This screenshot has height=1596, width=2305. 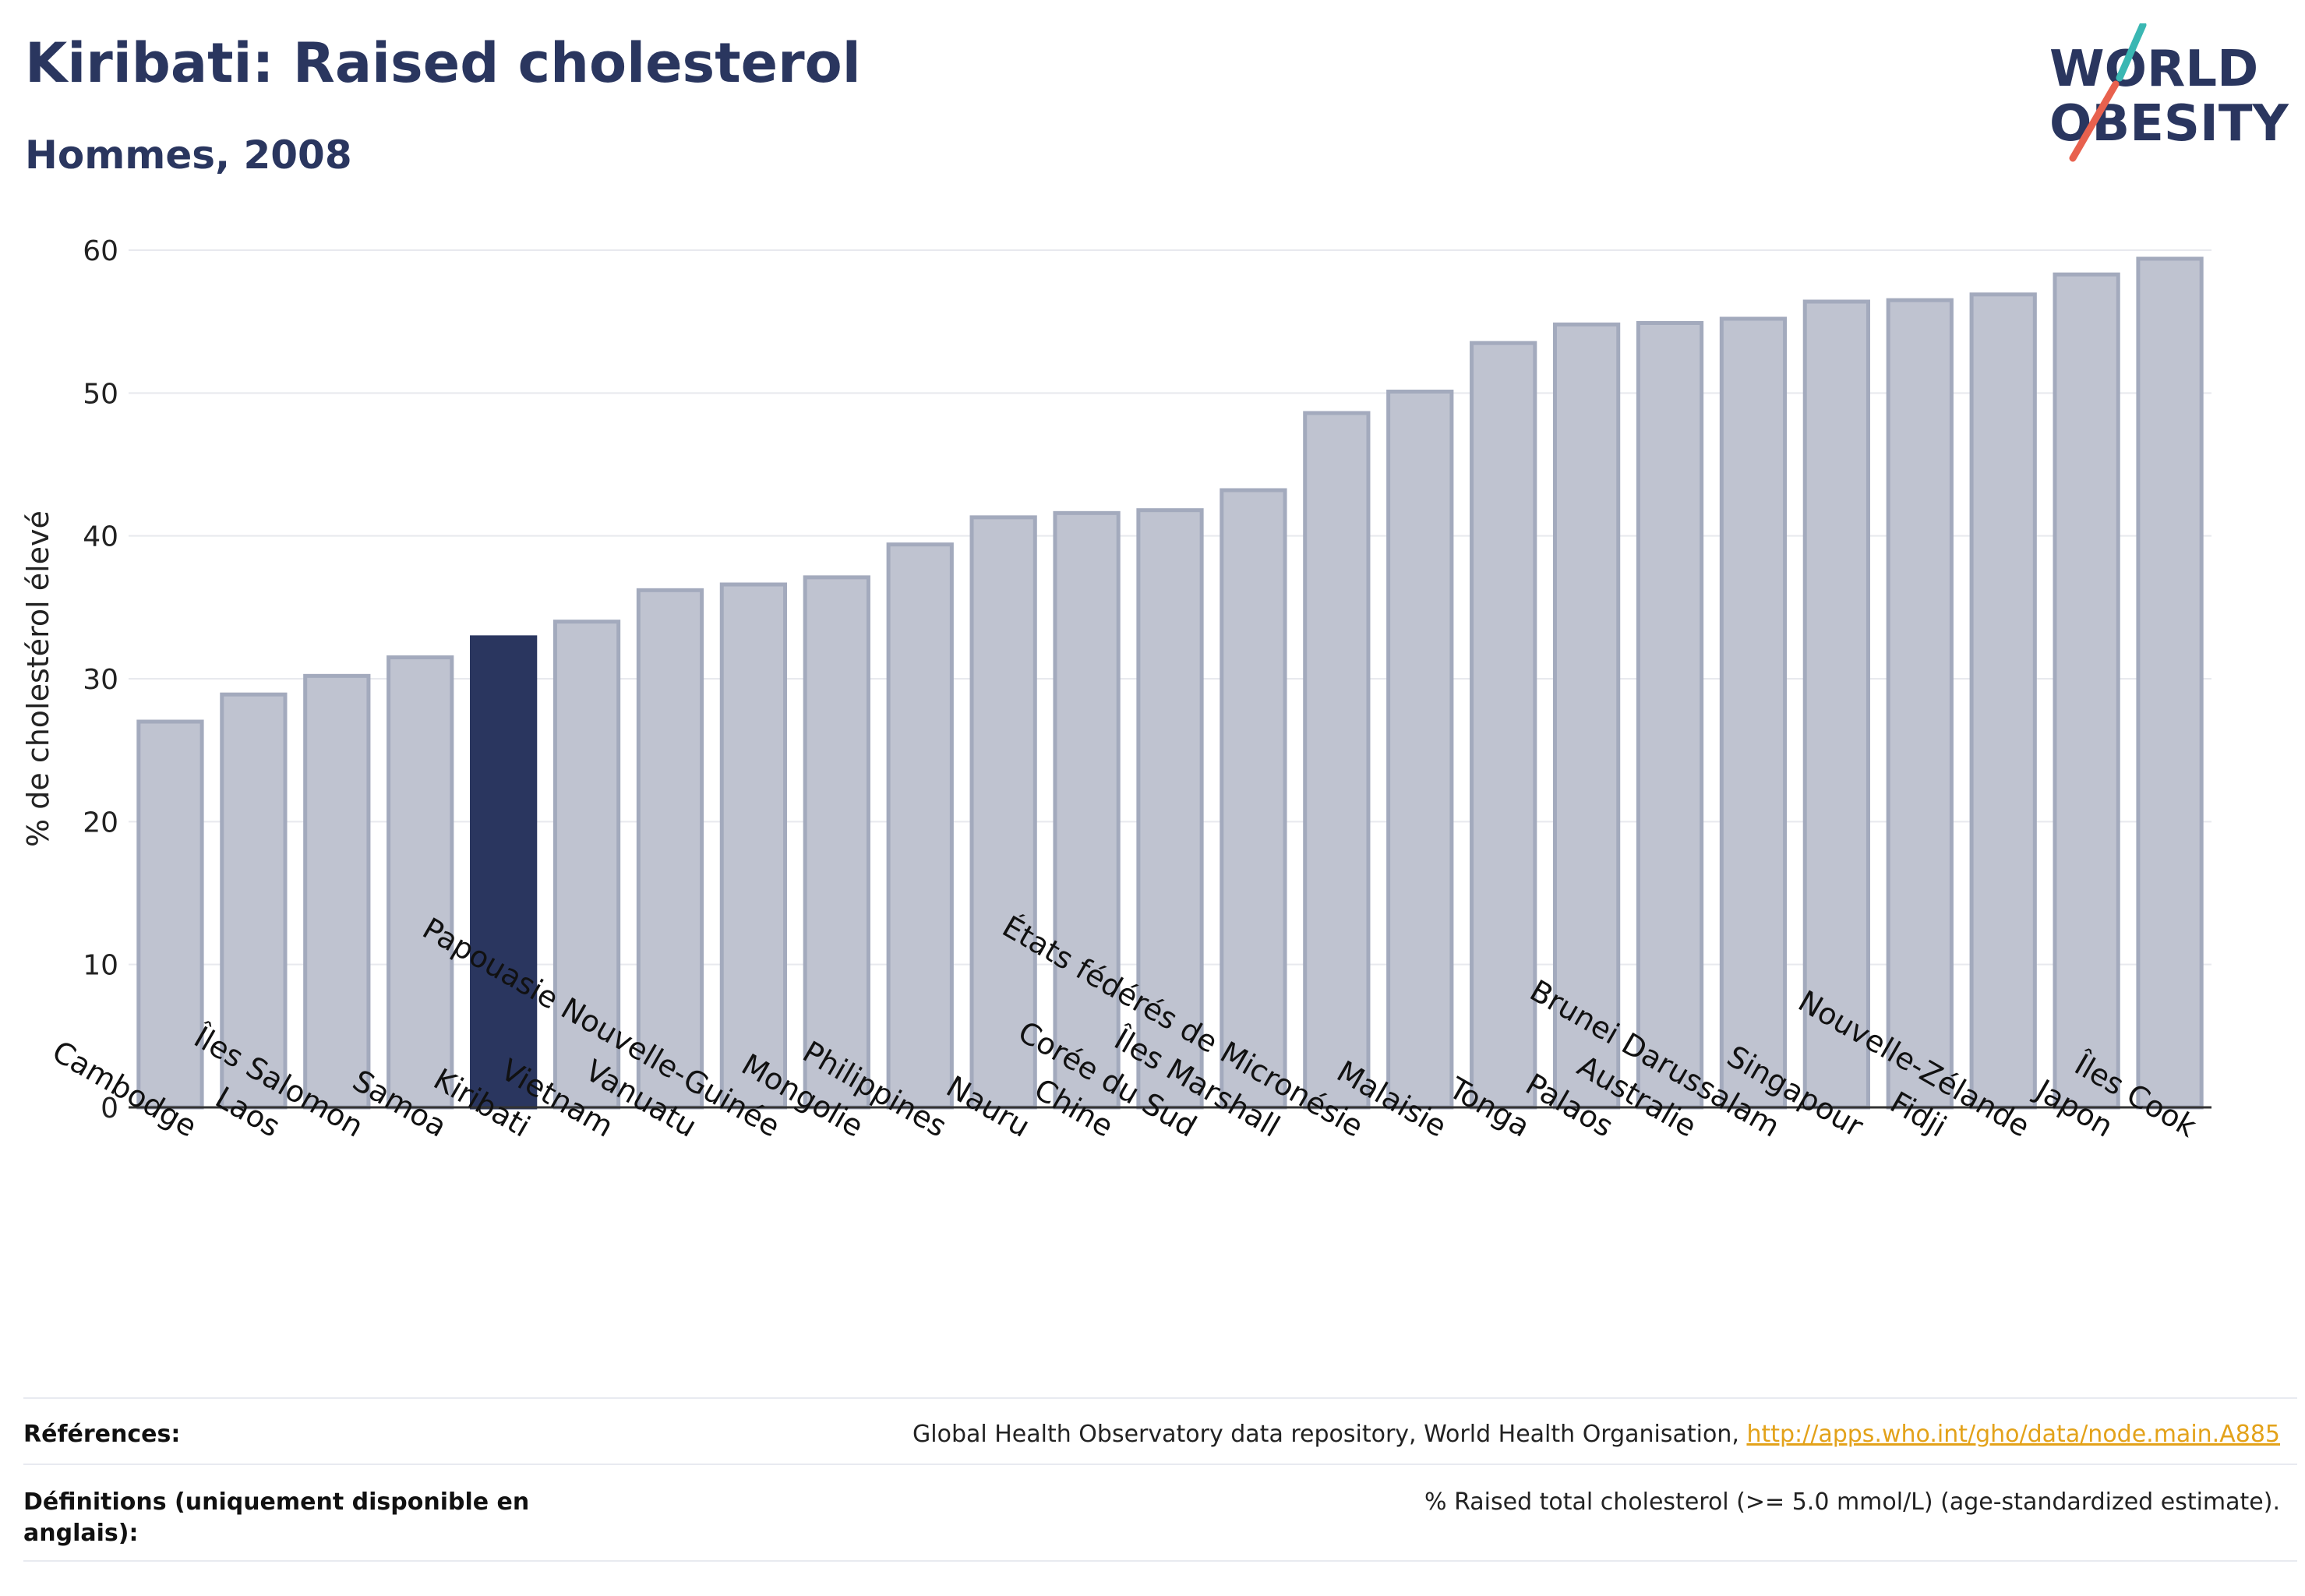 What do you see at coordinates (101, 823) in the screenshot?
I see `y-tick-label: 20` at bounding box center [101, 823].